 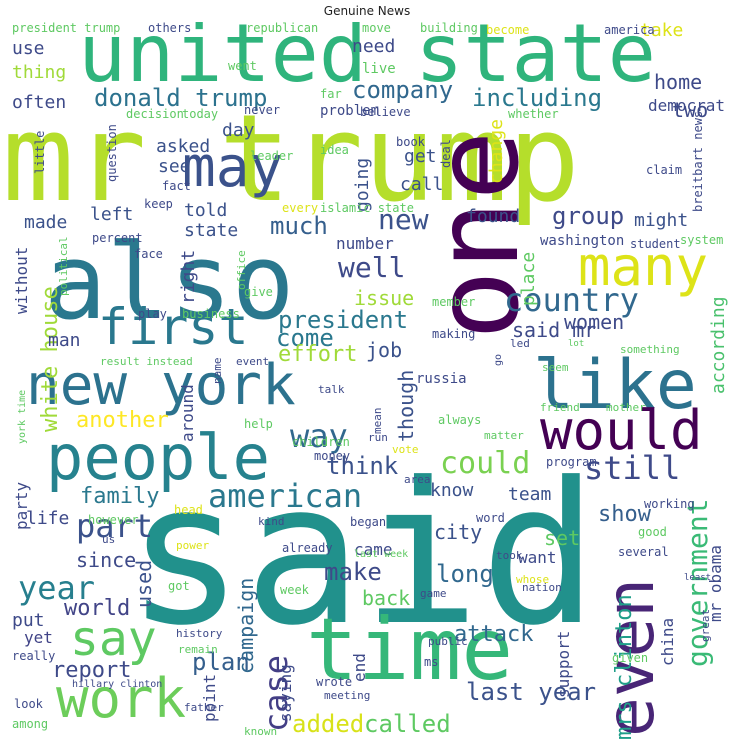 I want to click on cloud-word: week, so click(x=294, y=590).